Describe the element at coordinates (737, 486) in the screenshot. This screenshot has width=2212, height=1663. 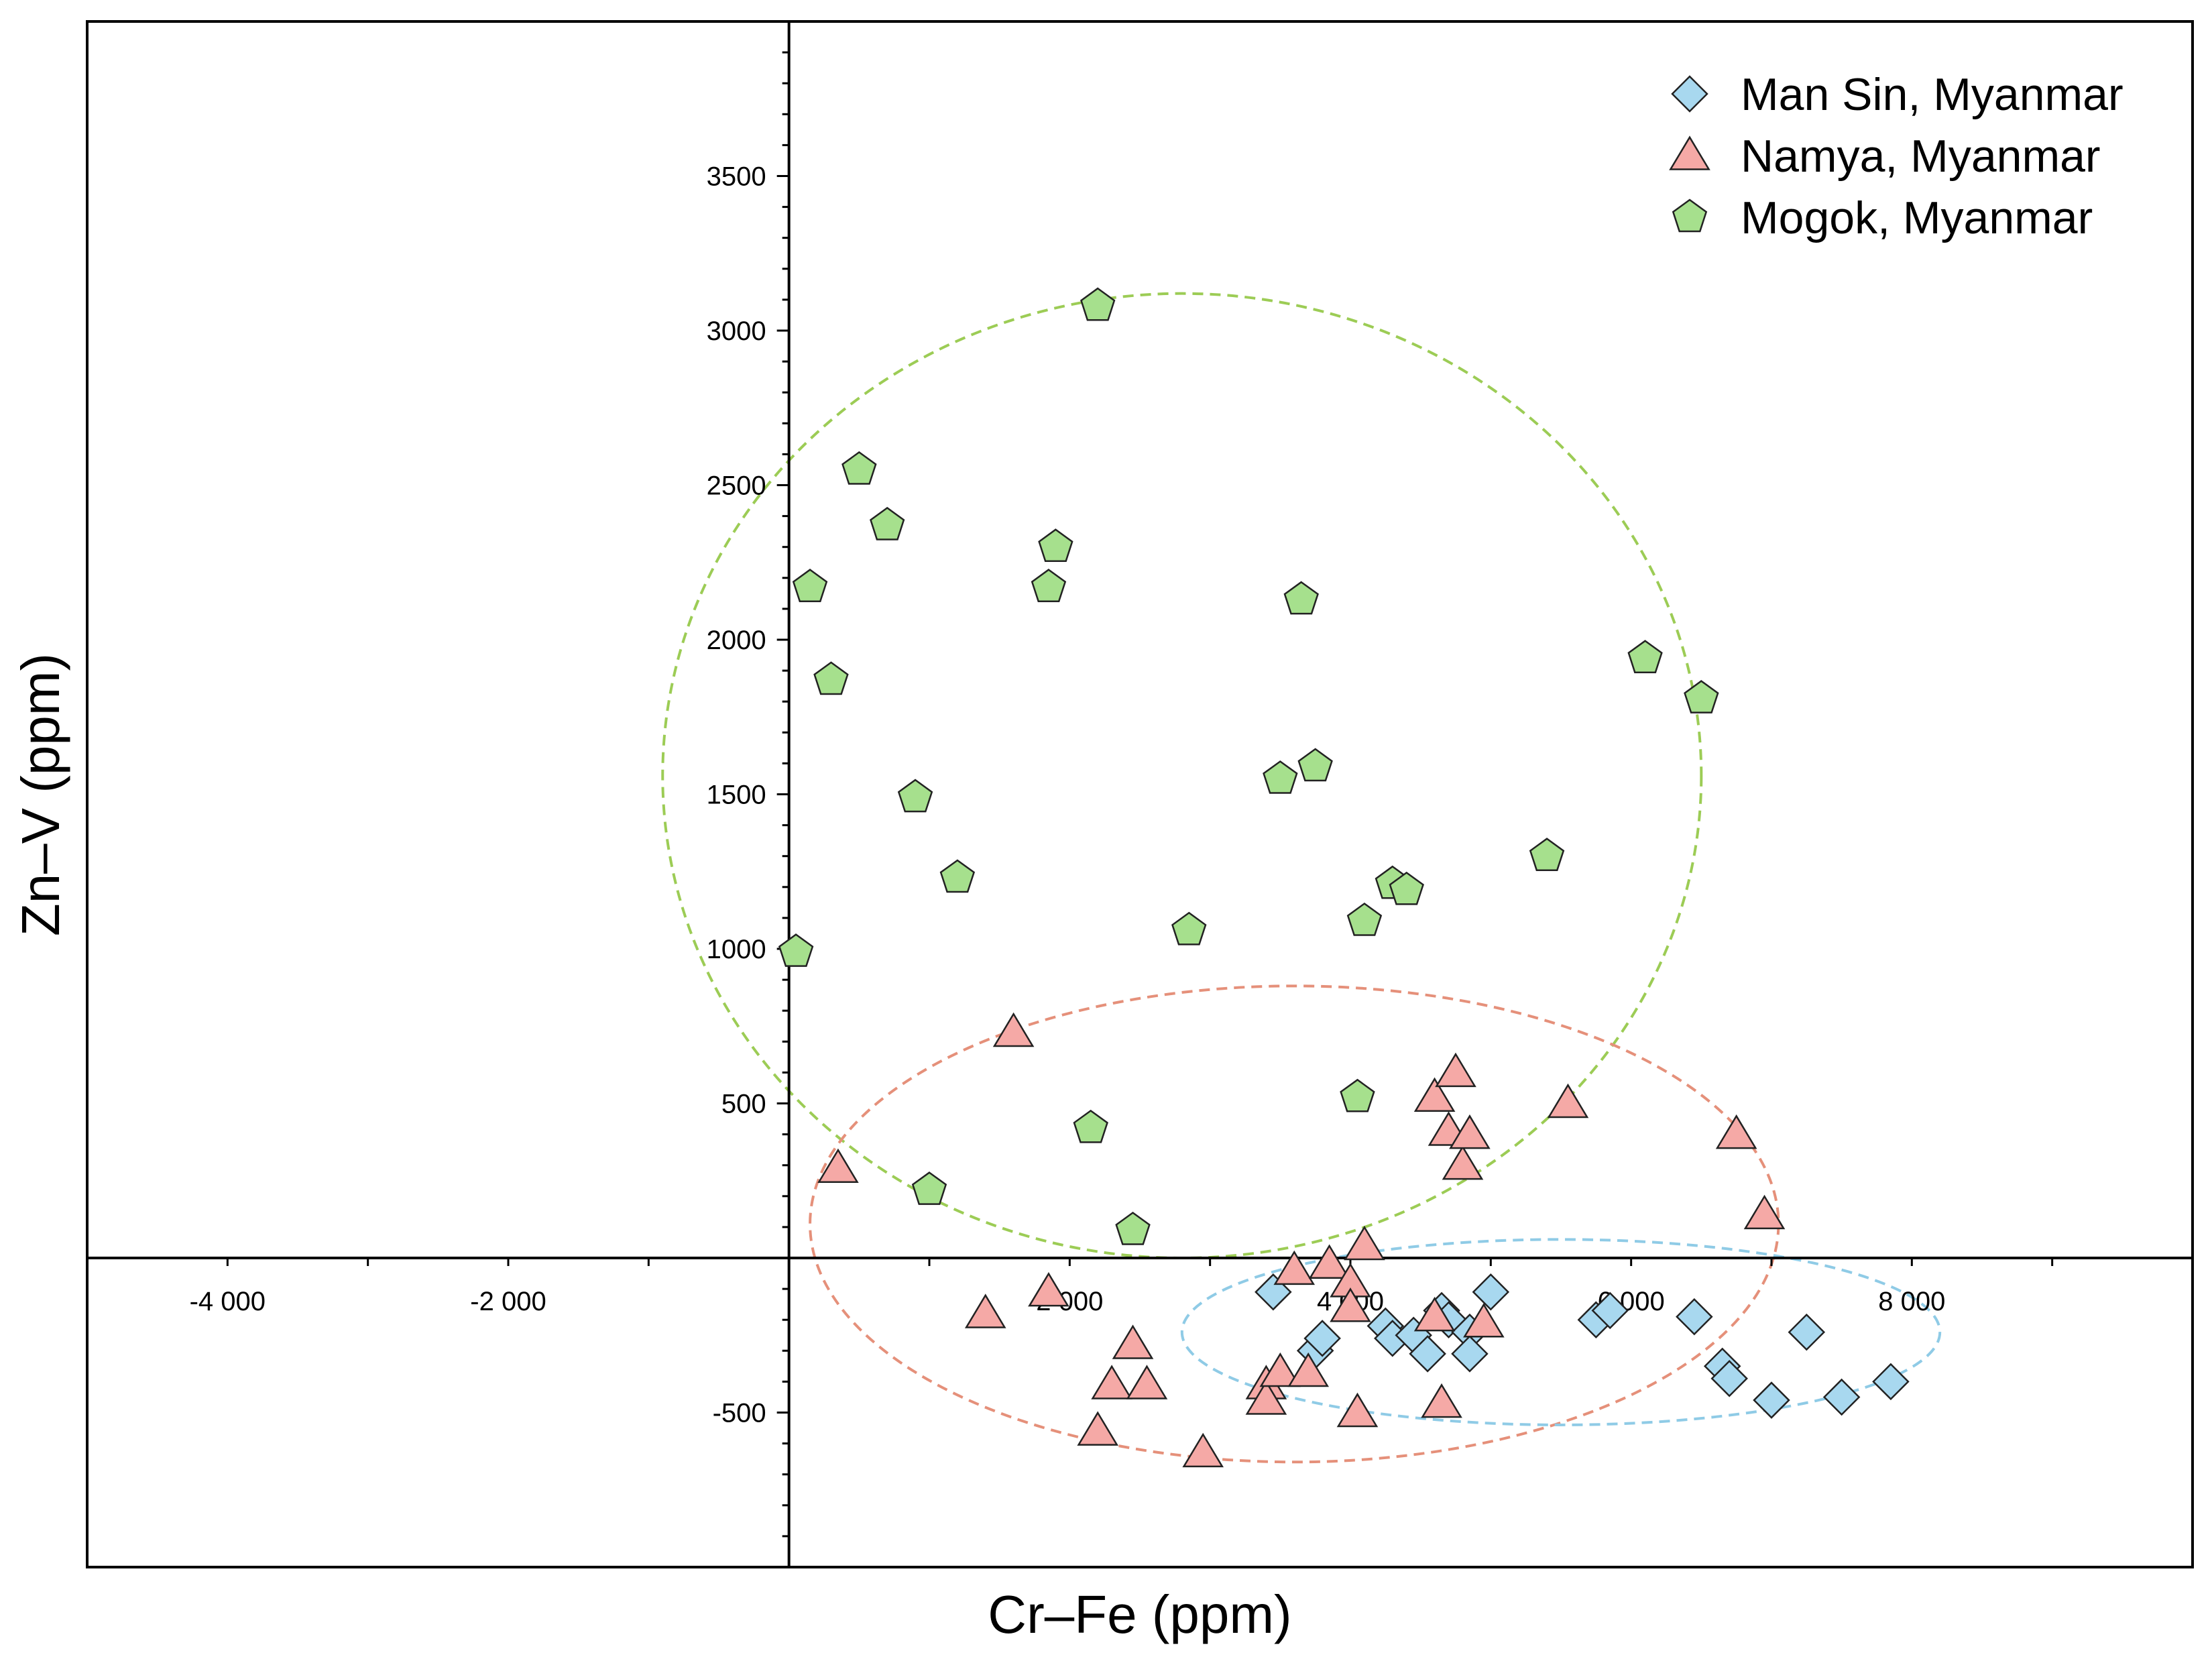
I see `y-tick-label: 2500` at that location.